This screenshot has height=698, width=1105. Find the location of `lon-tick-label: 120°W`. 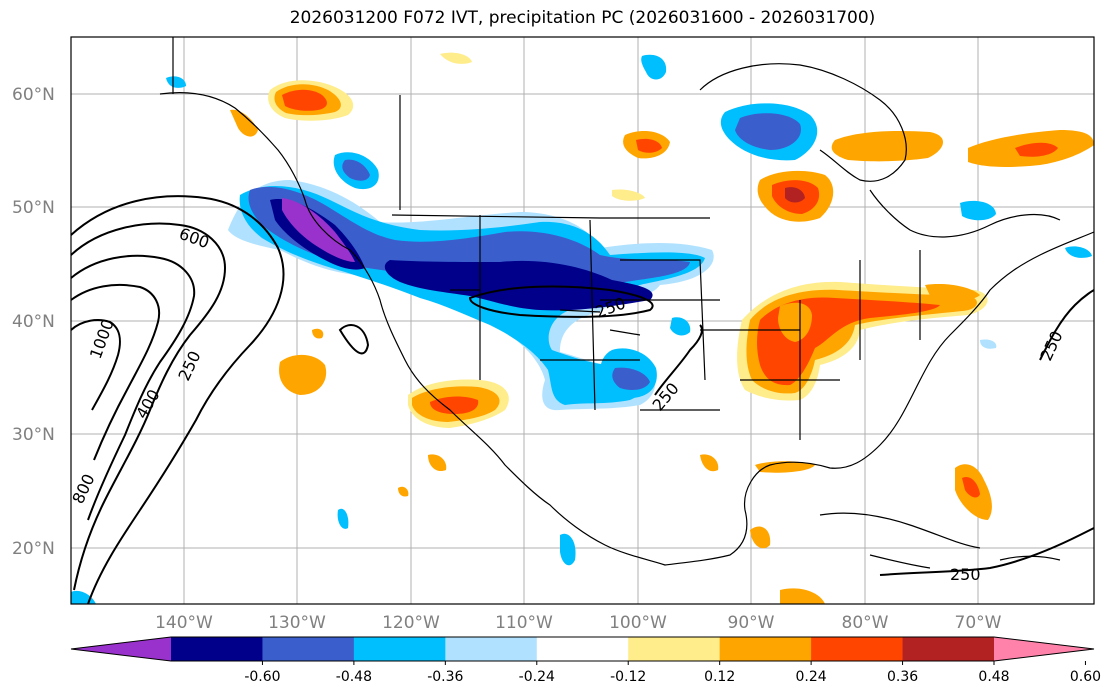

lon-tick-label: 120°W is located at coordinates (411, 623).